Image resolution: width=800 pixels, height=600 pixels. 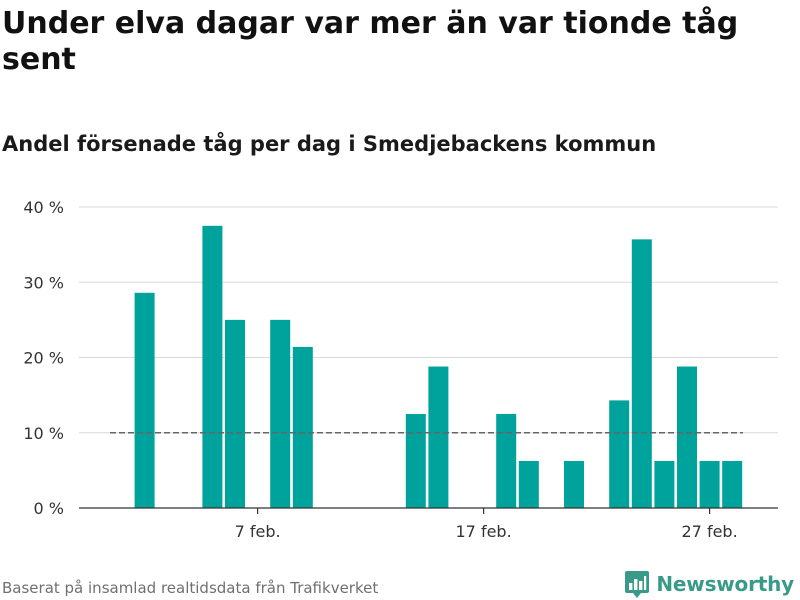 What do you see at coordinates (428, 510) in the screenshot?
I see `x-axis` at bounding box center [428, 510].